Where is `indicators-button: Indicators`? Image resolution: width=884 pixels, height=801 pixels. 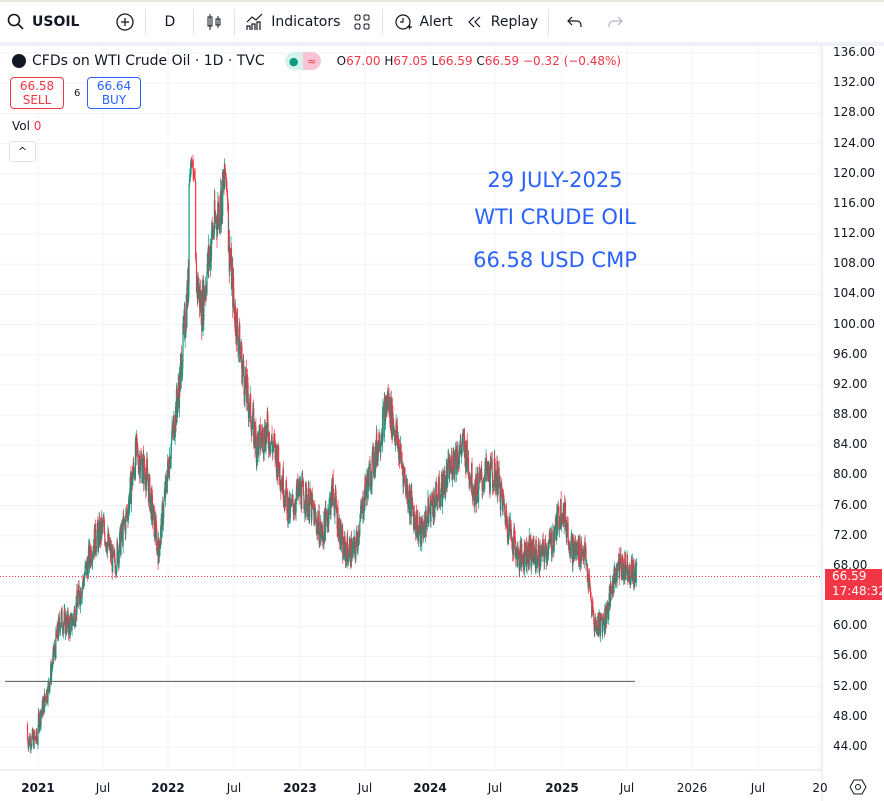
indicators-button: Indicators is located at coordinates (292, 22).